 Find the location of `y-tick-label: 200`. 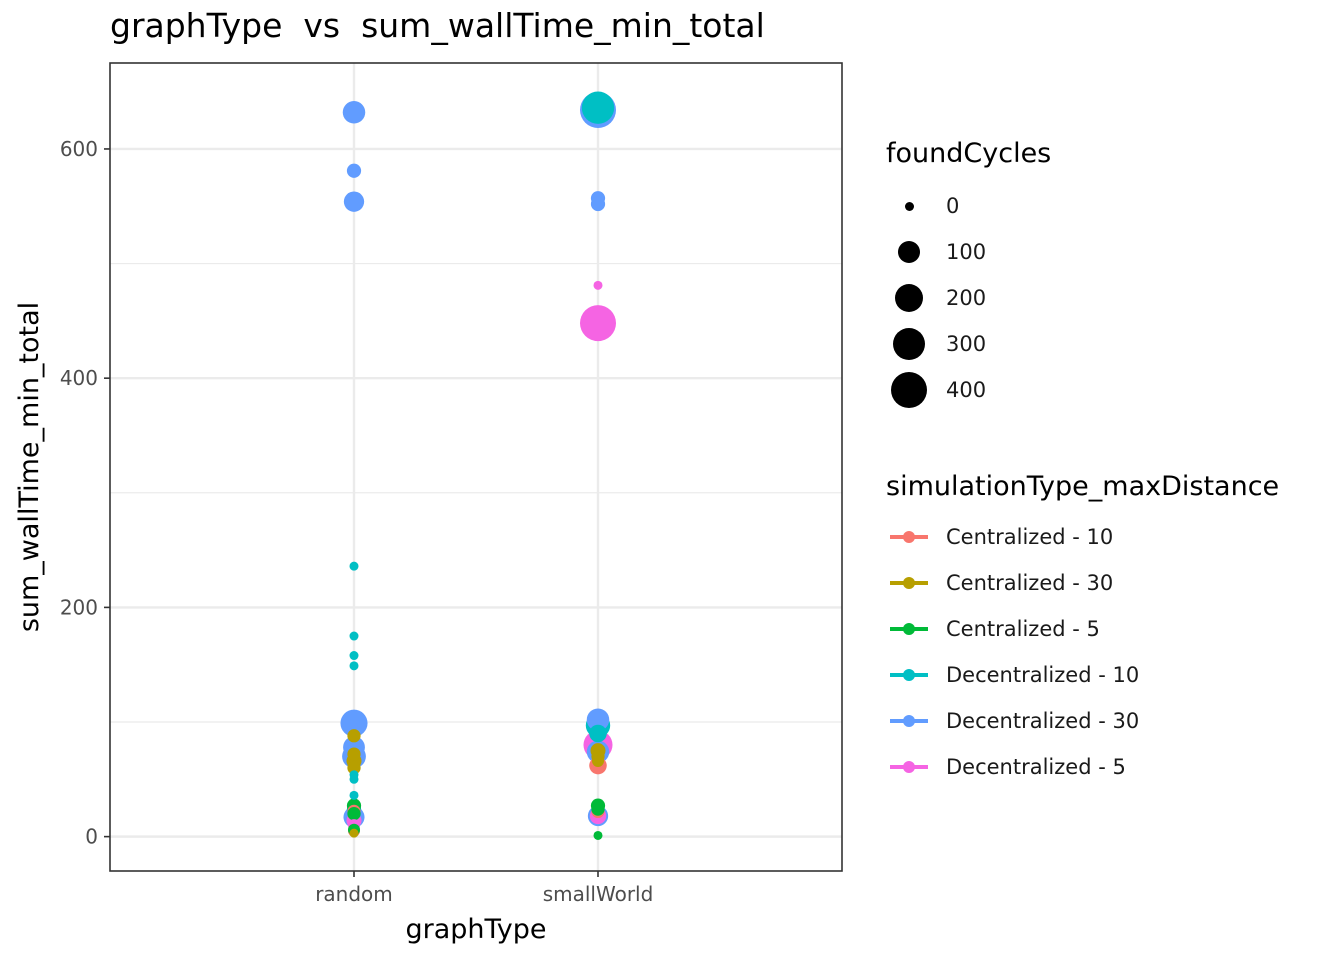

y-tick-label: 200 is located at coordinates (79, 607).